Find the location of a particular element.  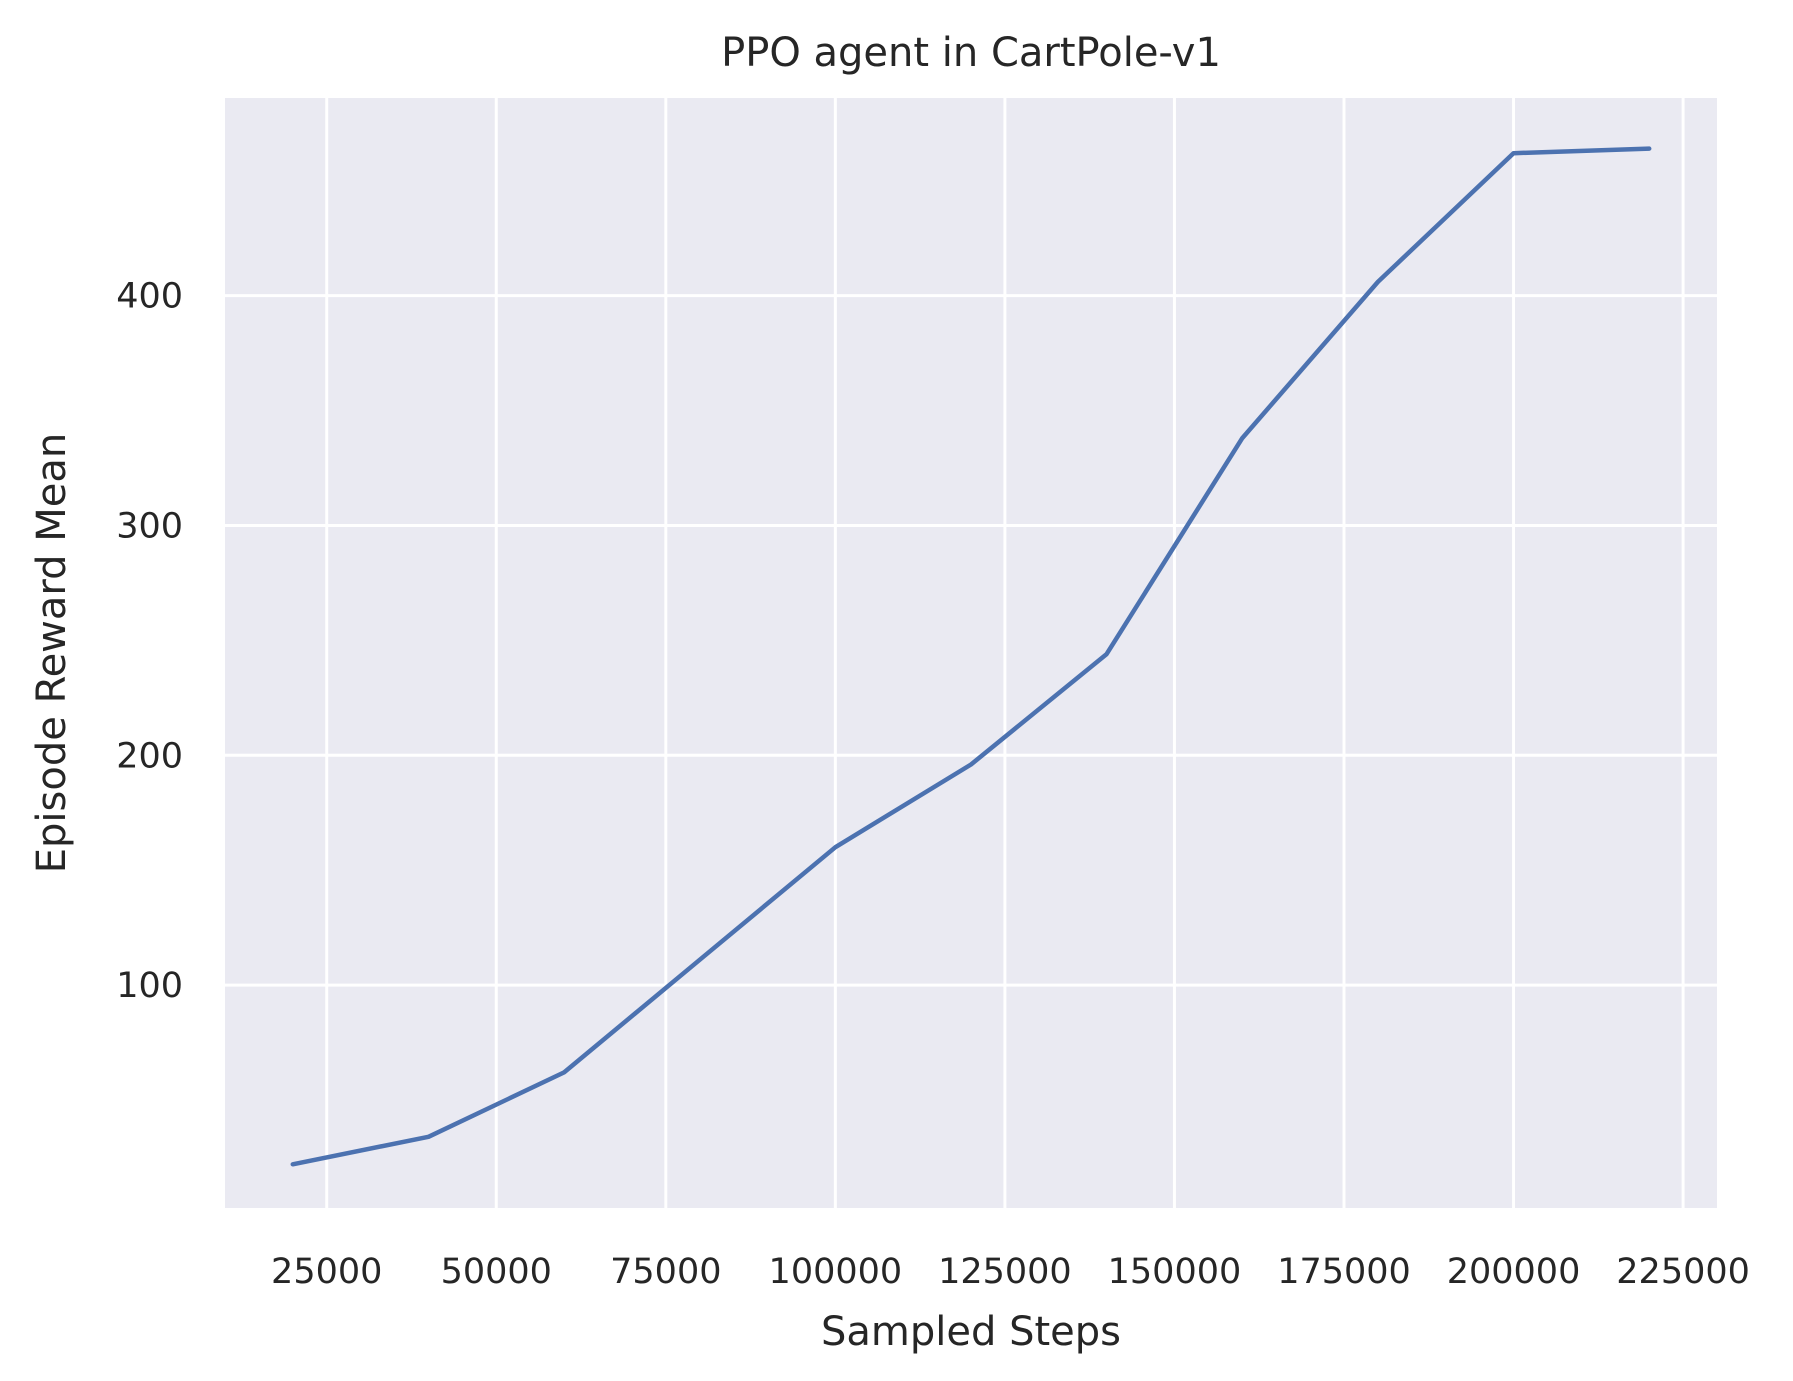

x-axis-label: Sampled Steps is located at coordinates (971, 1332).